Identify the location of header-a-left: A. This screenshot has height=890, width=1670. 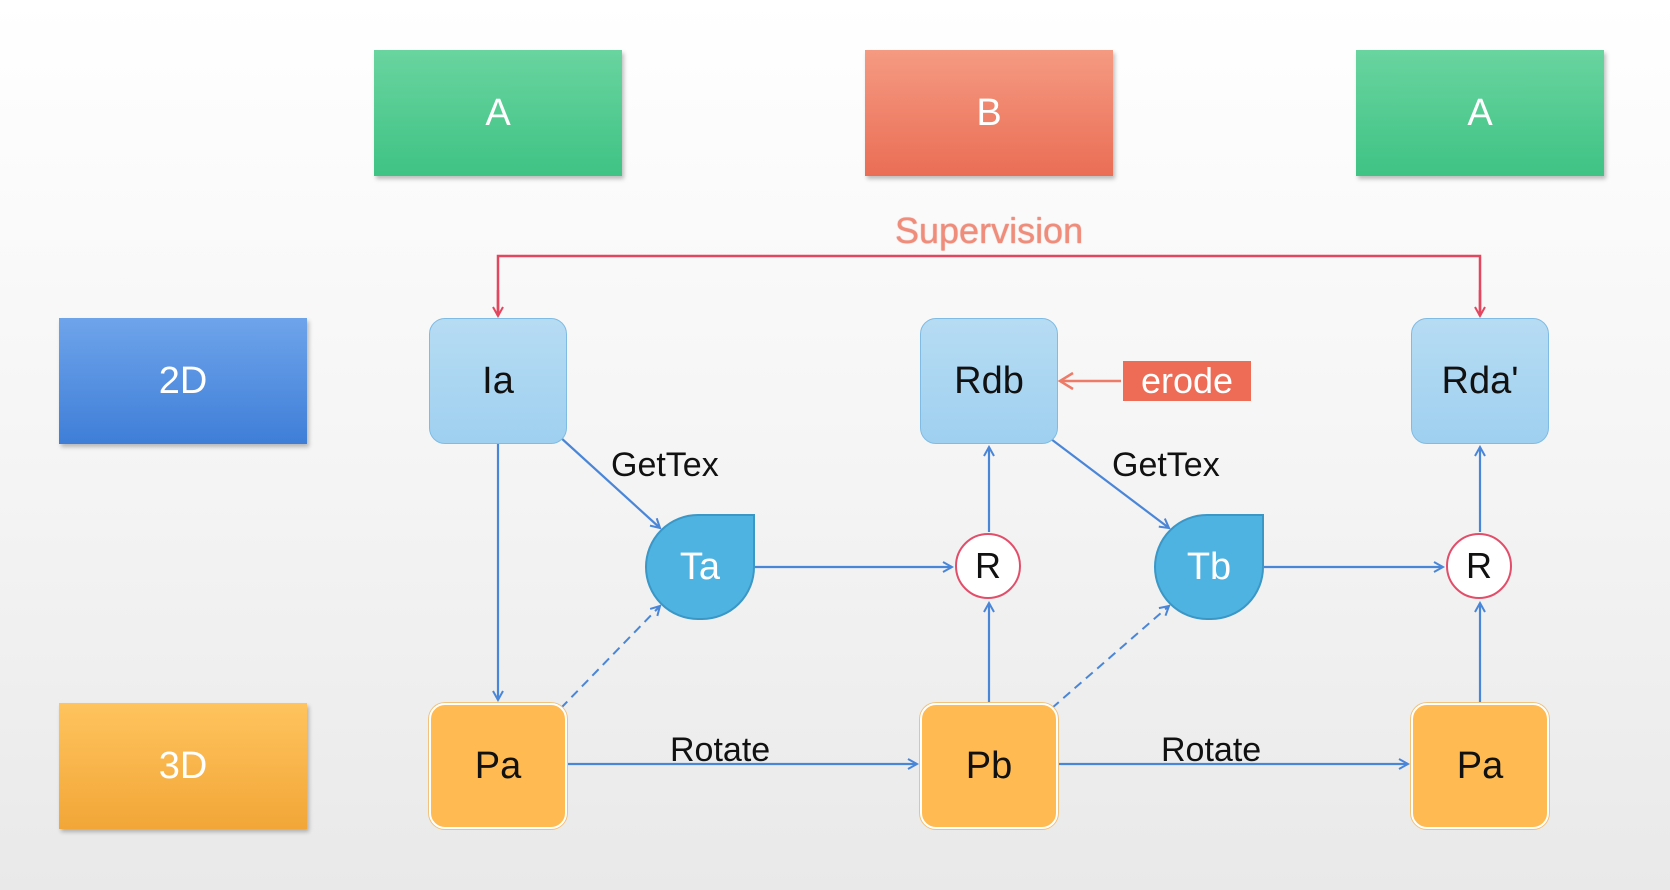
(498, 113).